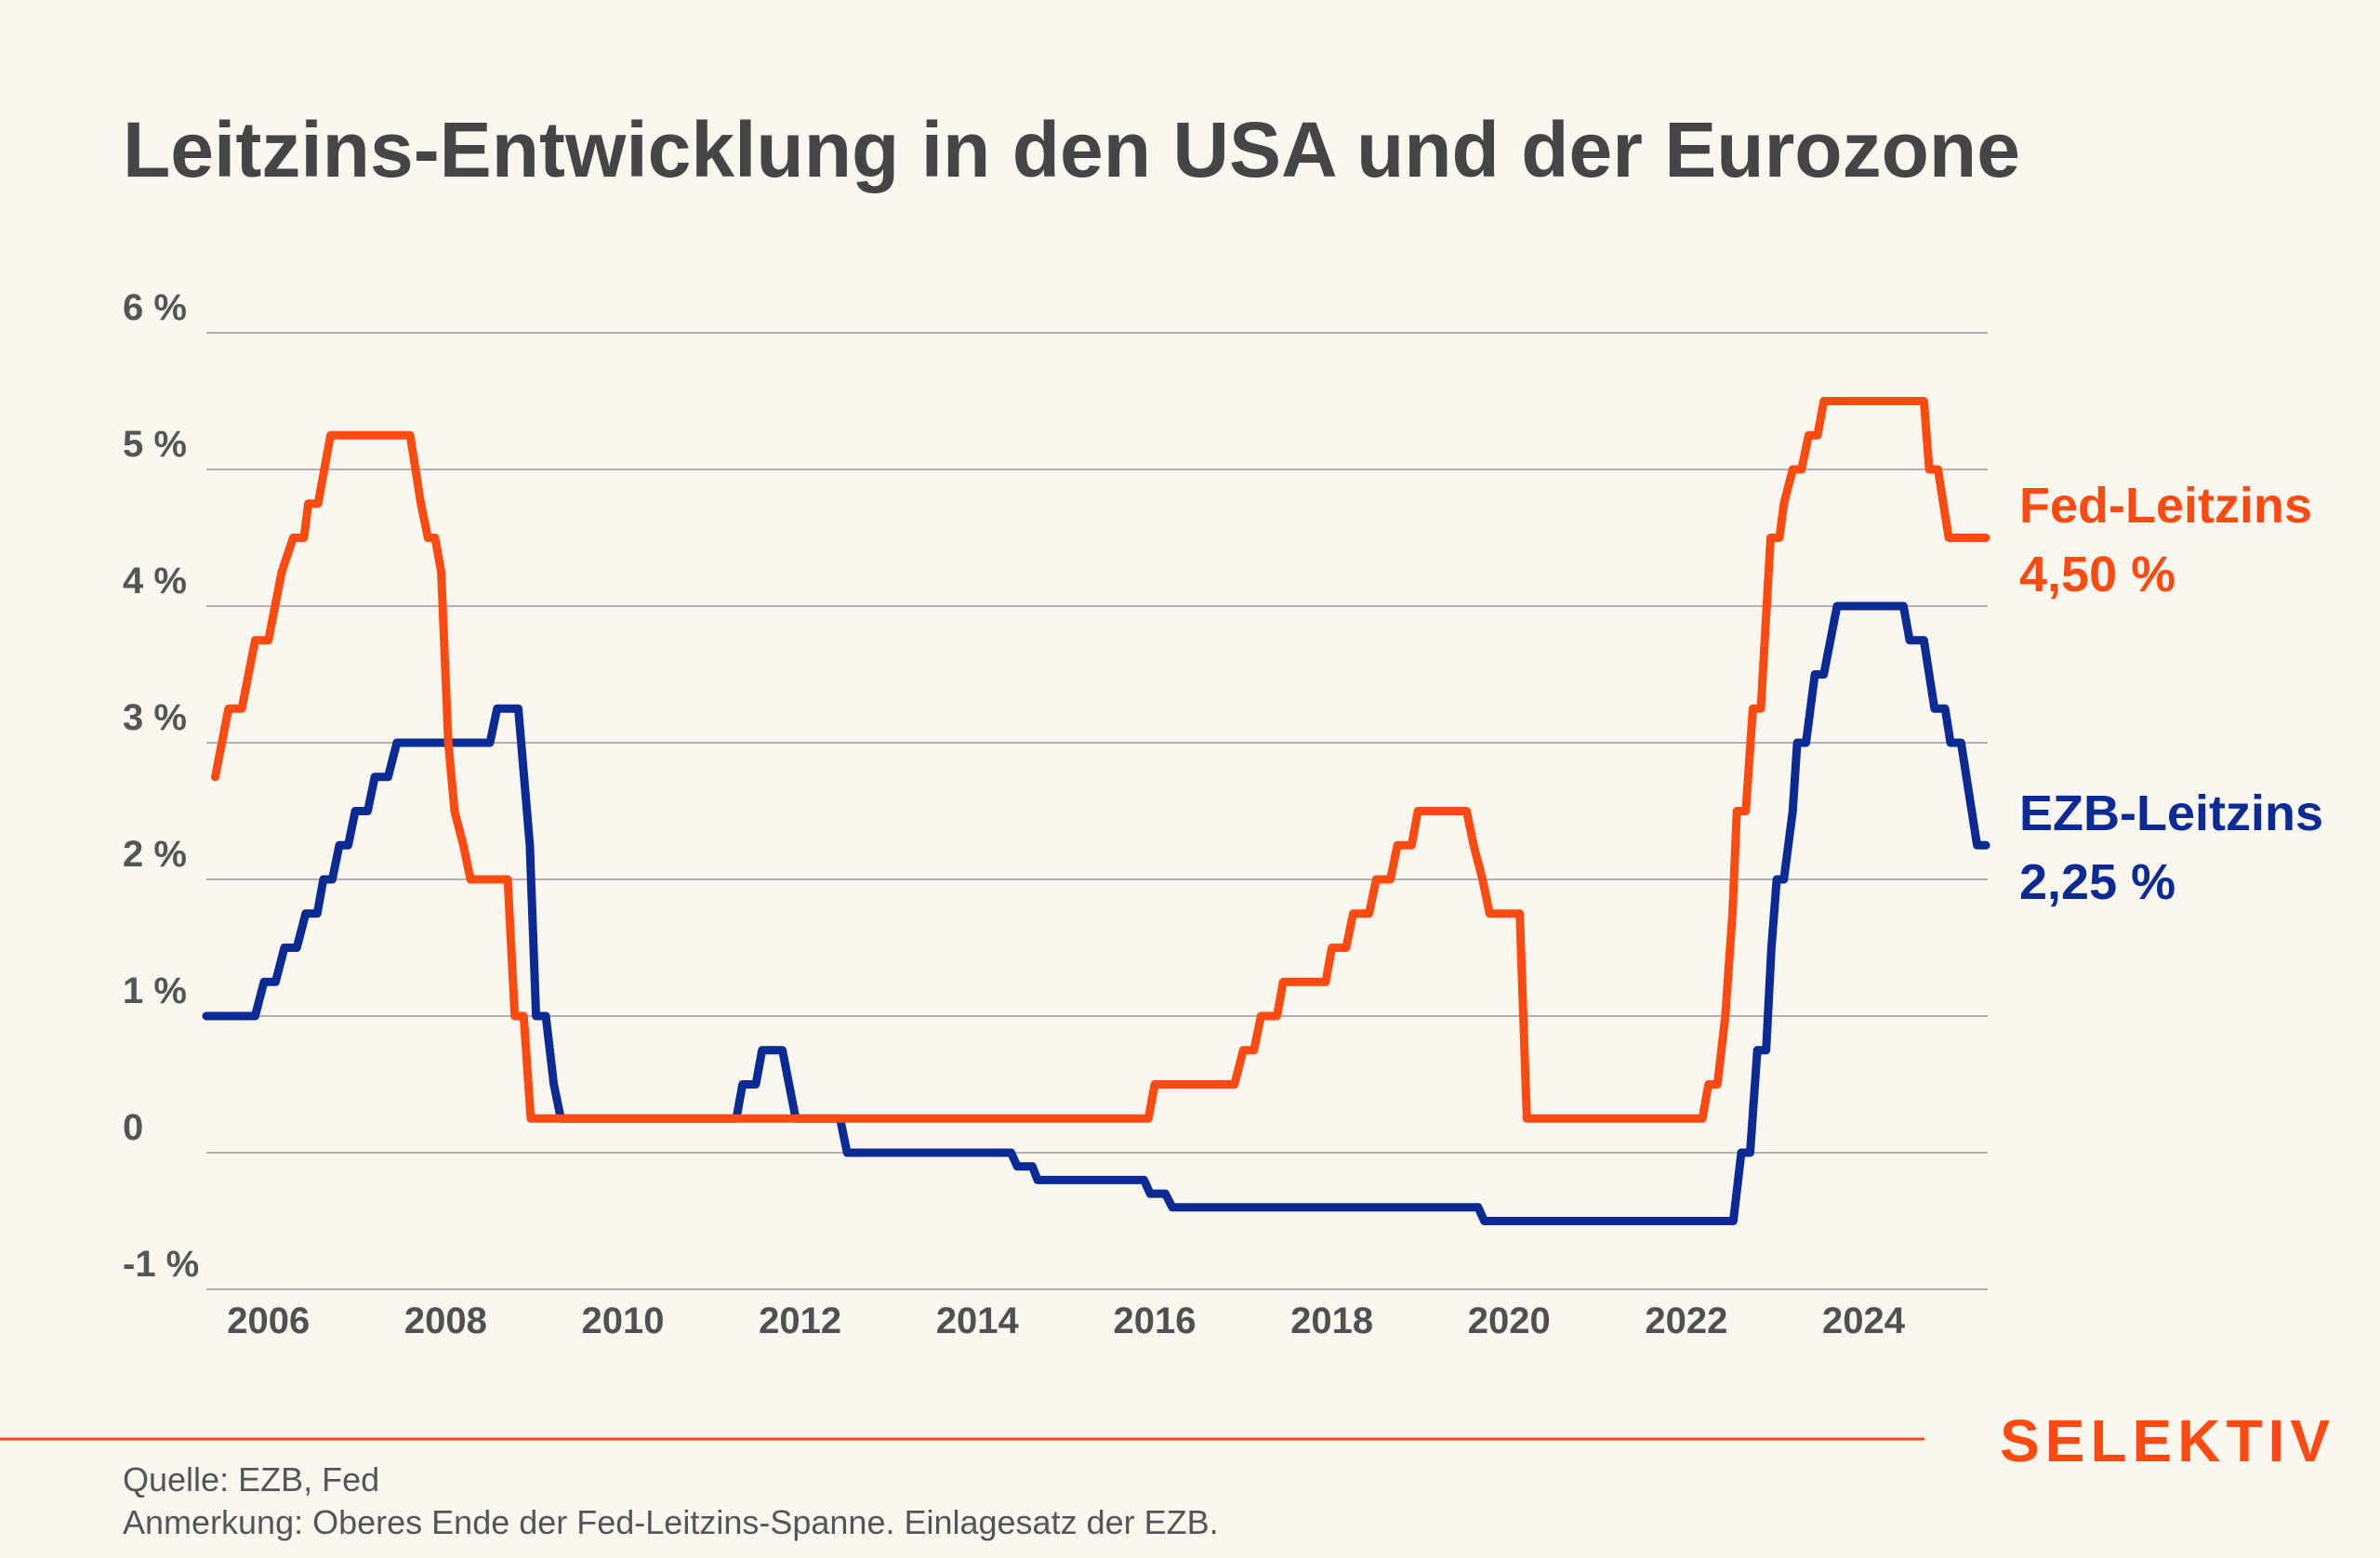 The image size is (2380, 1558). Describe the element at coordinates (445, 1321) in the screenshot. I see `x-tick-label: 2008` at that location.